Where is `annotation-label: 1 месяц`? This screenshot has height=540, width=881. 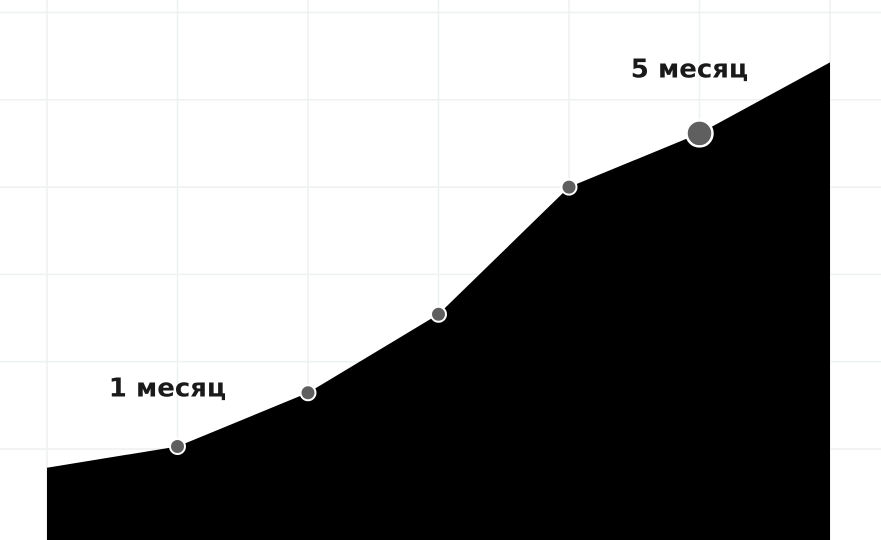
annotation-label: 1 месяц is located at coordinates (167, 389).